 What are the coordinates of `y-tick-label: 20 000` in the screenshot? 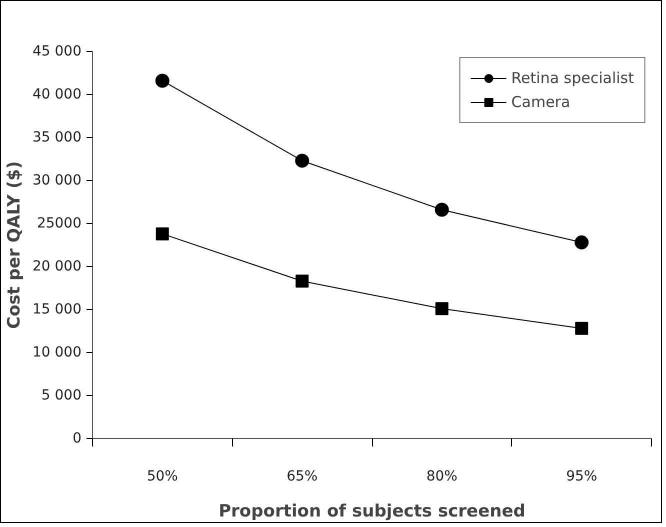 It's located at (57, 266).